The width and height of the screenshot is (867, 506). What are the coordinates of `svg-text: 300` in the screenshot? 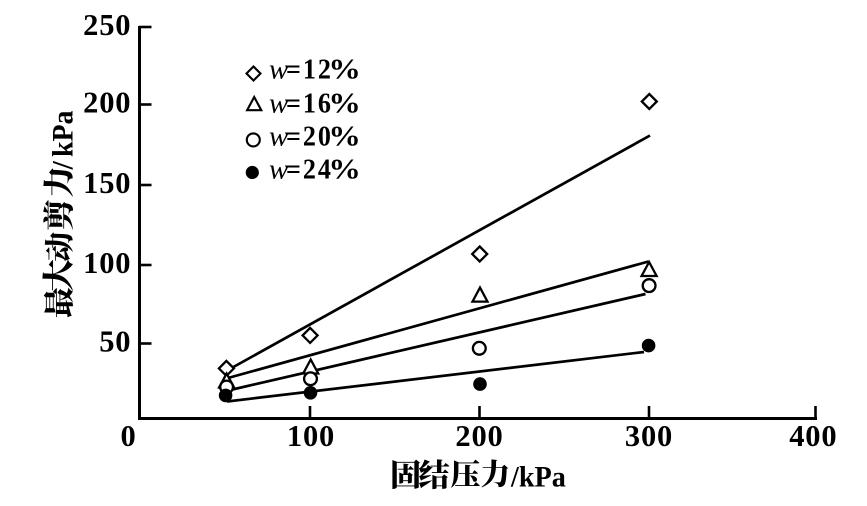 It's located at (649, 436).